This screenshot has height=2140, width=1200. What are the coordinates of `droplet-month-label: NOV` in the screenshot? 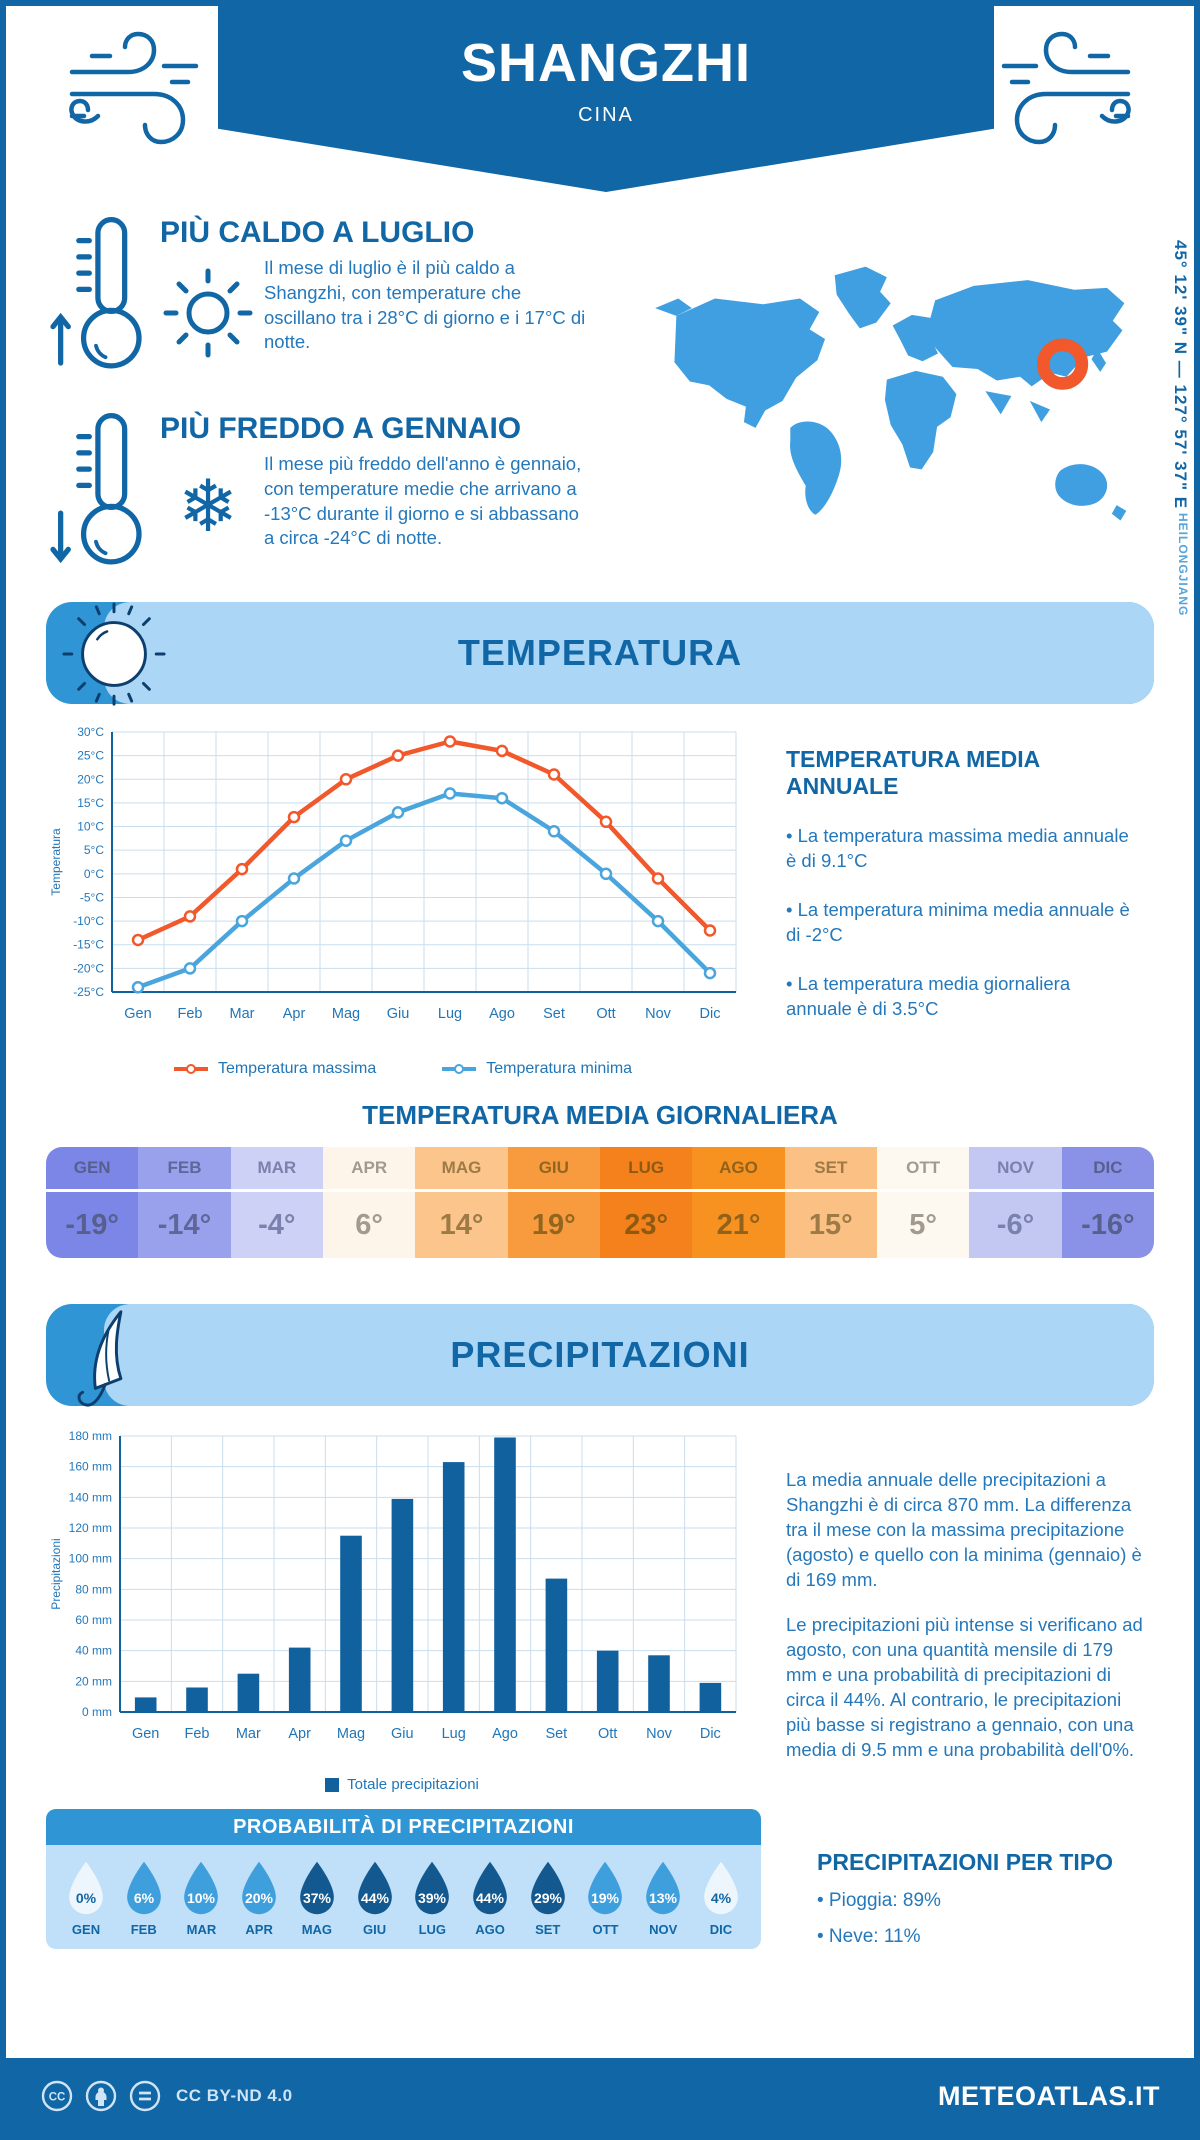 It's located at (663, 1929).